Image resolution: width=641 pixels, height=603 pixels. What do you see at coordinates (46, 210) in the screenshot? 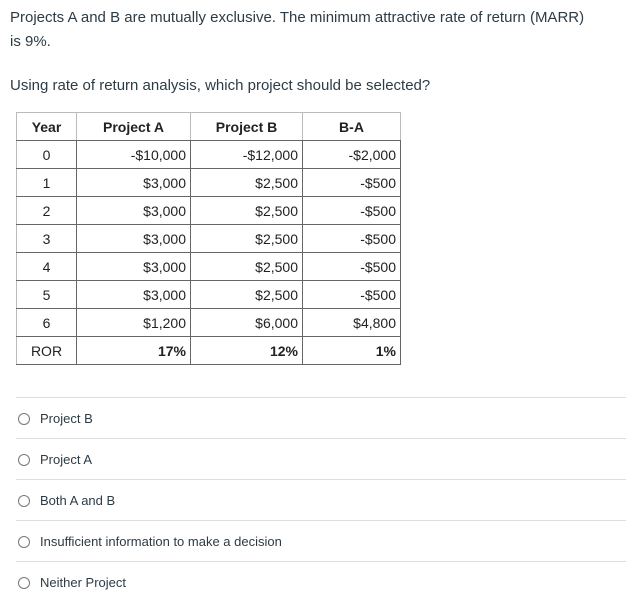
I see `row-label: 2` at bounding box center [46, 210].